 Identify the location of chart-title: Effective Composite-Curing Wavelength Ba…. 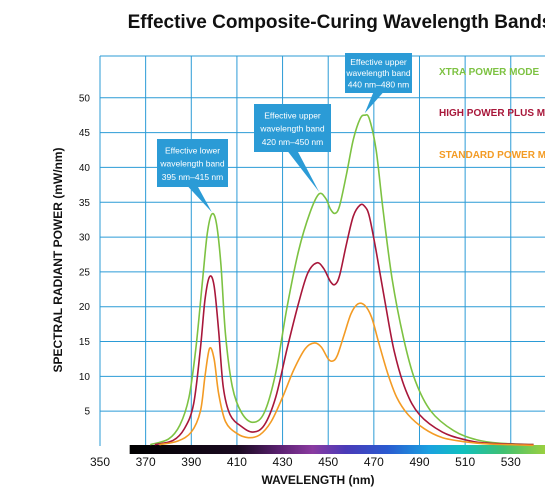
(336, 22).